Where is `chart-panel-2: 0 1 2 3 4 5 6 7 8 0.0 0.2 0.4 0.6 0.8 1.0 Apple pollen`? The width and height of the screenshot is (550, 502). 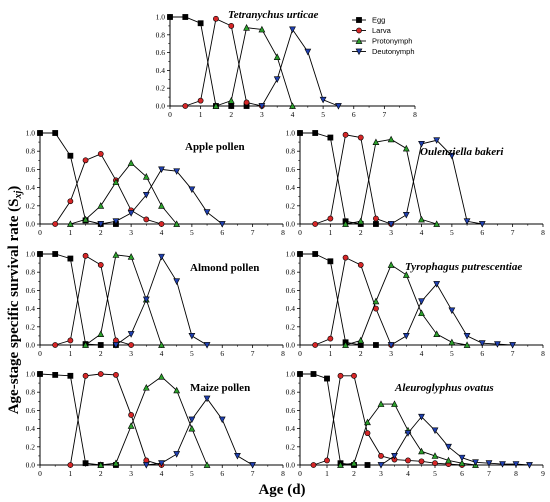
chart-panel-2: 0 1 2 3 4 5 6 7 8 0.0 0.2 0.4 0.6 0.8 1.0 Apple pollen is located at coordinates (156, 183).